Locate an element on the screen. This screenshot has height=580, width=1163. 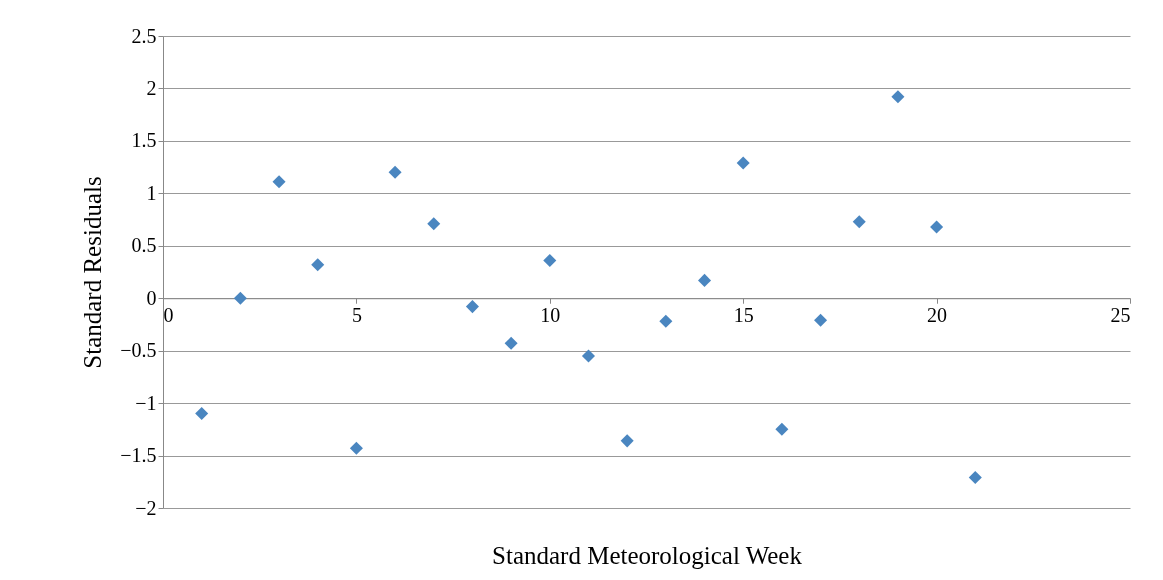
y-tick-label: 1.5 is located at coordinates (144, 140).